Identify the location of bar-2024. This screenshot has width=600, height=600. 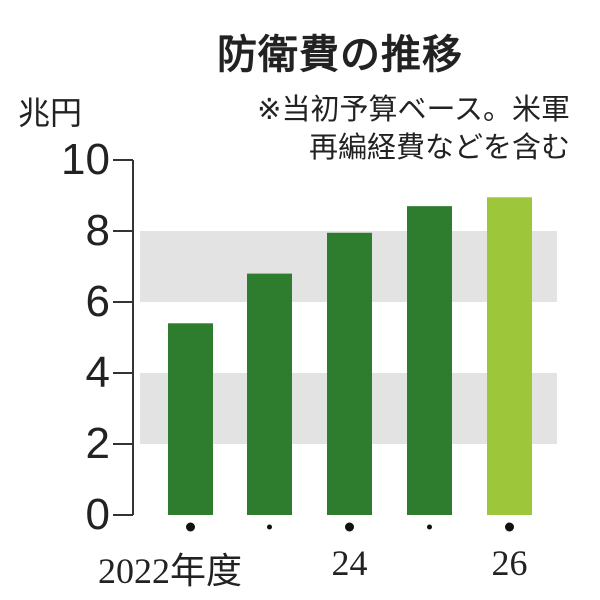
(349, 373).